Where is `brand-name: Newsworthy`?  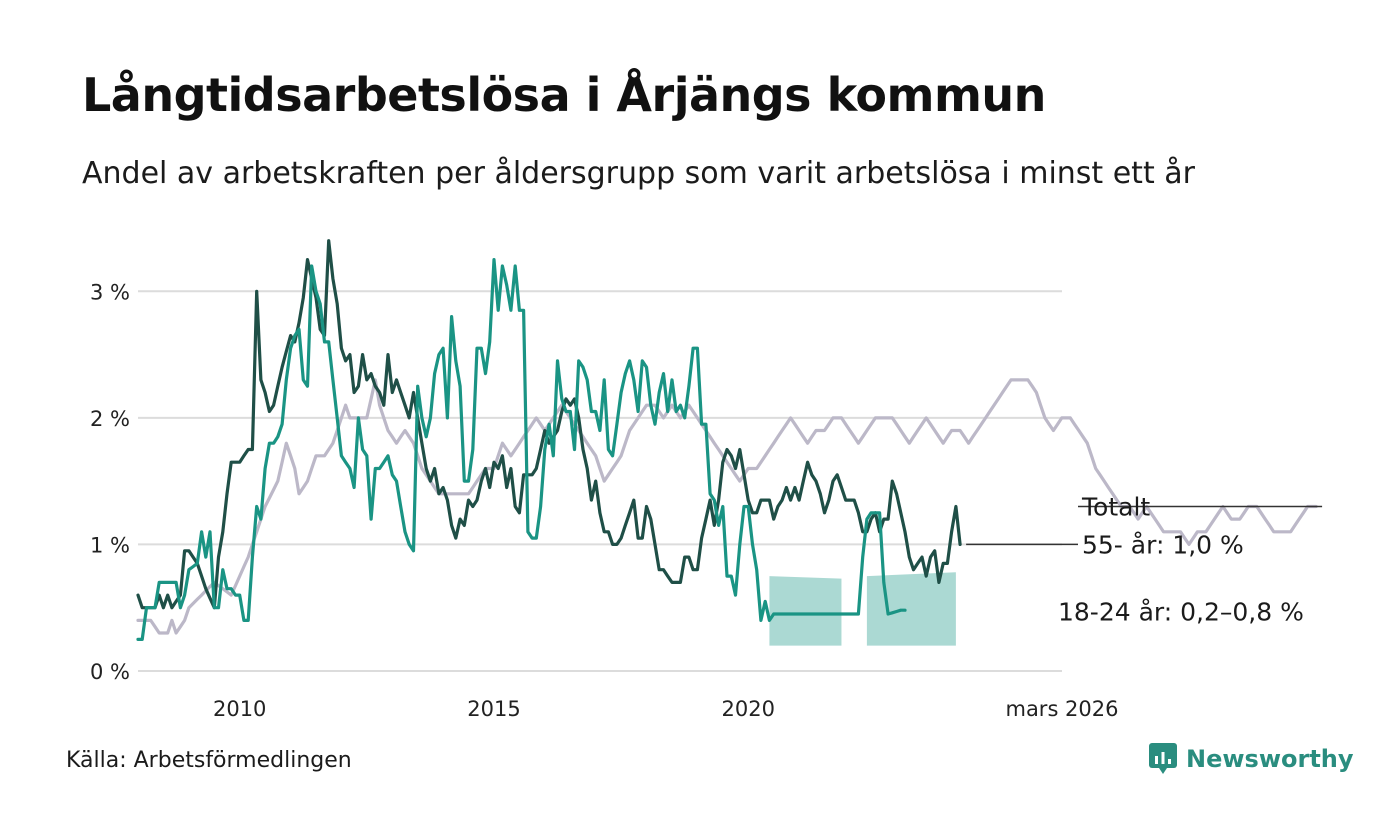 brand-name: Newsworthy is located at coordinates (1270, 759).